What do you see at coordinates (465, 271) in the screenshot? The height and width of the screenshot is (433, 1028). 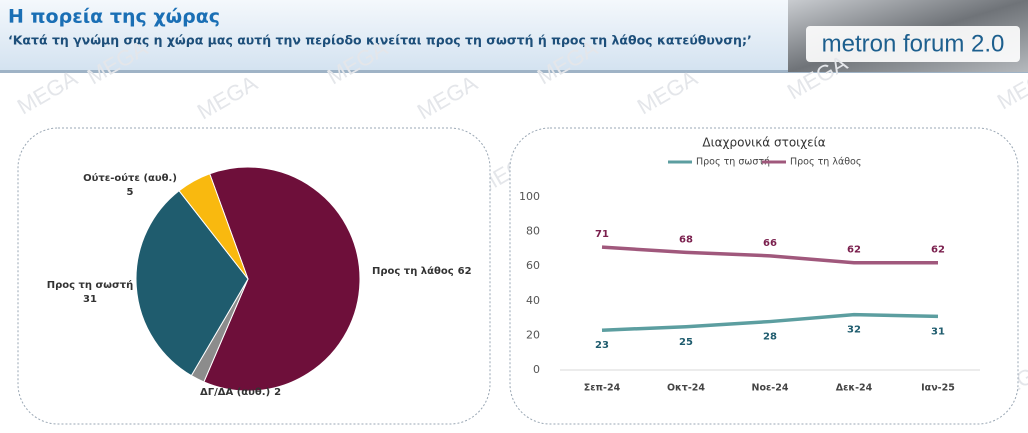 I see `slice-label-value: 62` at bounding box center [465, 271].